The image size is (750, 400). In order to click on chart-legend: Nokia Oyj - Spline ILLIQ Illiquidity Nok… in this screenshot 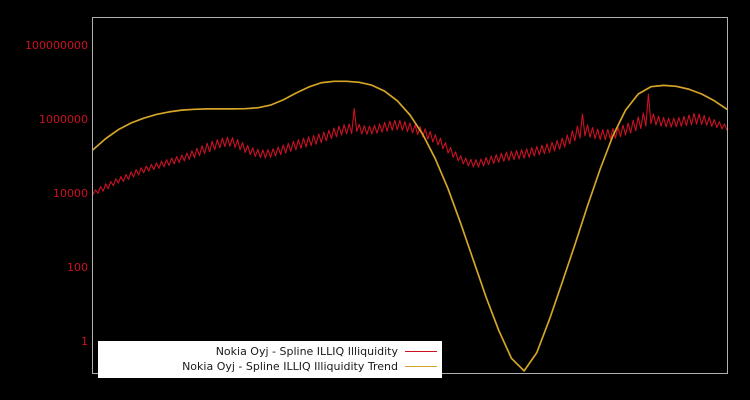, I will do `click(270, 359)`.